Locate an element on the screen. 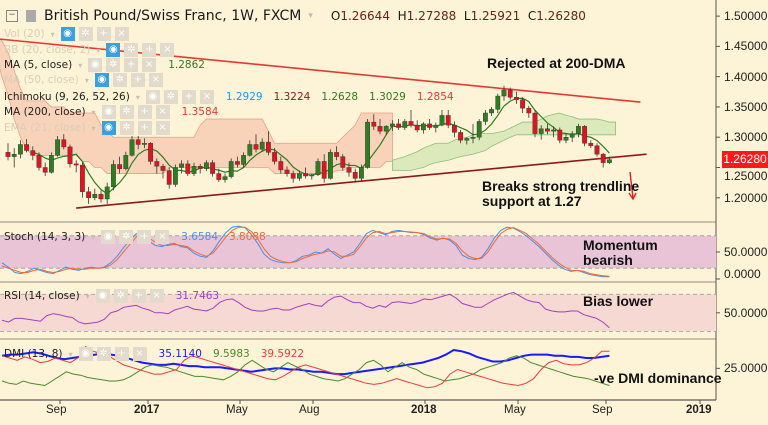 This screenshot has width=768, height=425. indicator-value: 39.5922 is located at coordinates (282, 354).